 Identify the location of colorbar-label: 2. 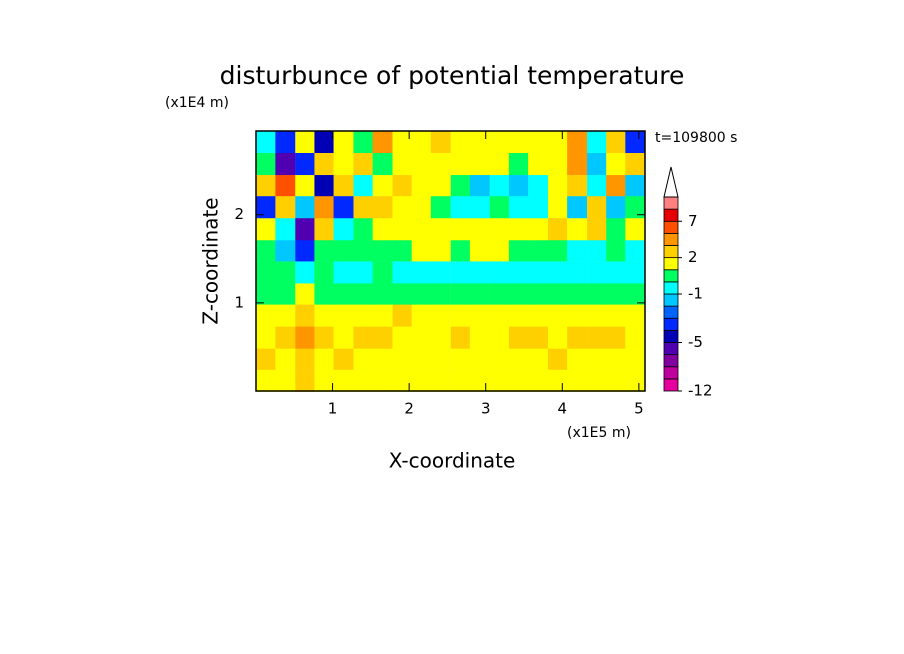
(693, 257).